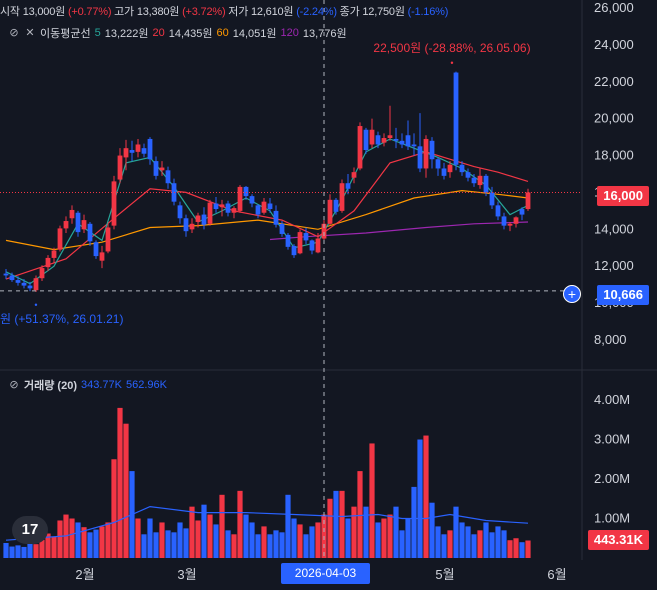 The height and width of the screenshot is (590, 657). What do you see at coordinates (612, 518) in the screenshot?
I see `volume-tick-label: 1.00M` at bounding box center [612, 518].